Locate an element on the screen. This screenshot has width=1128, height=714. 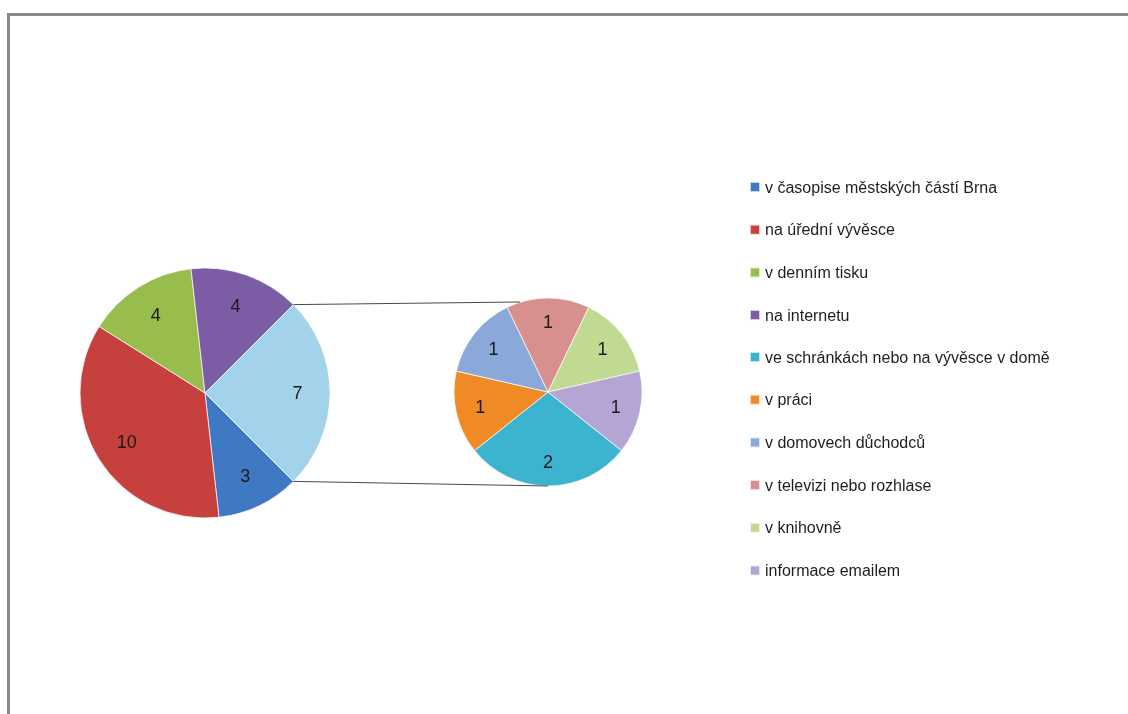
legend-label: v denním tisku is located at coordinates (817, 272).